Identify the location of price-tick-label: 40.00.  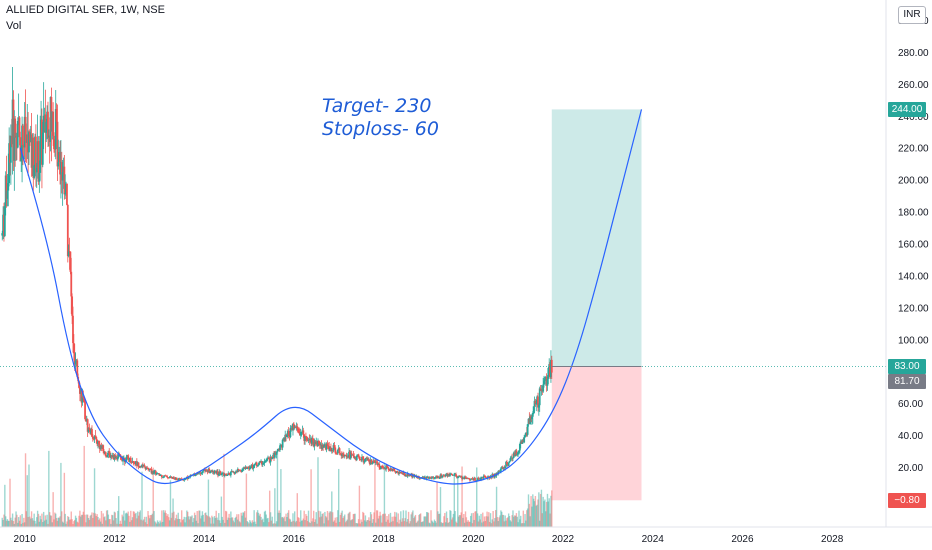
(910, 436).